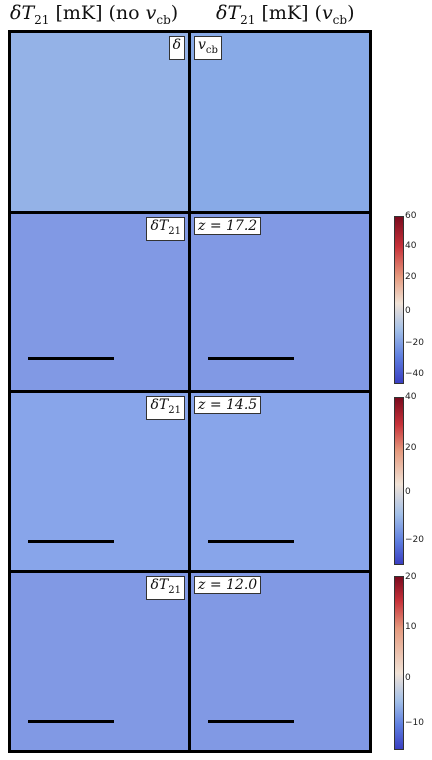 The height and width of the screenshot is (760, 432). What do you see at coordinates (228, 405) in the screenshot?
I see `redshift-label-row2: z = 14.5` at bounding box center [228, 405].